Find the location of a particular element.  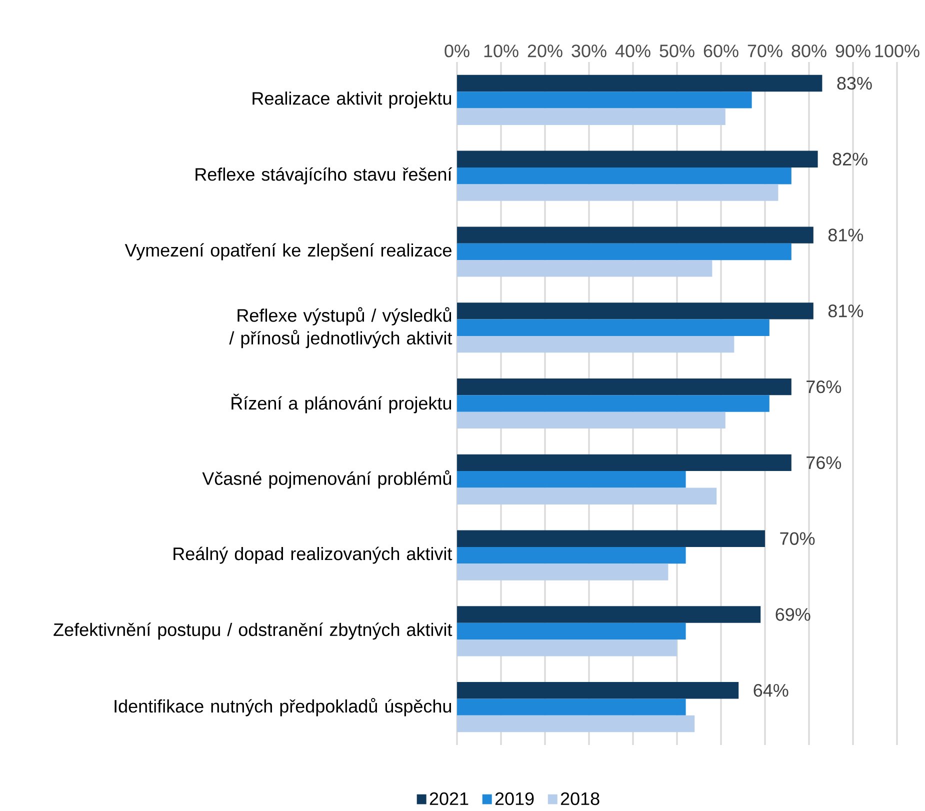

y-tick-label: Vymezení opatření ke zlepšení realizace is located at coordinates (288, 251).